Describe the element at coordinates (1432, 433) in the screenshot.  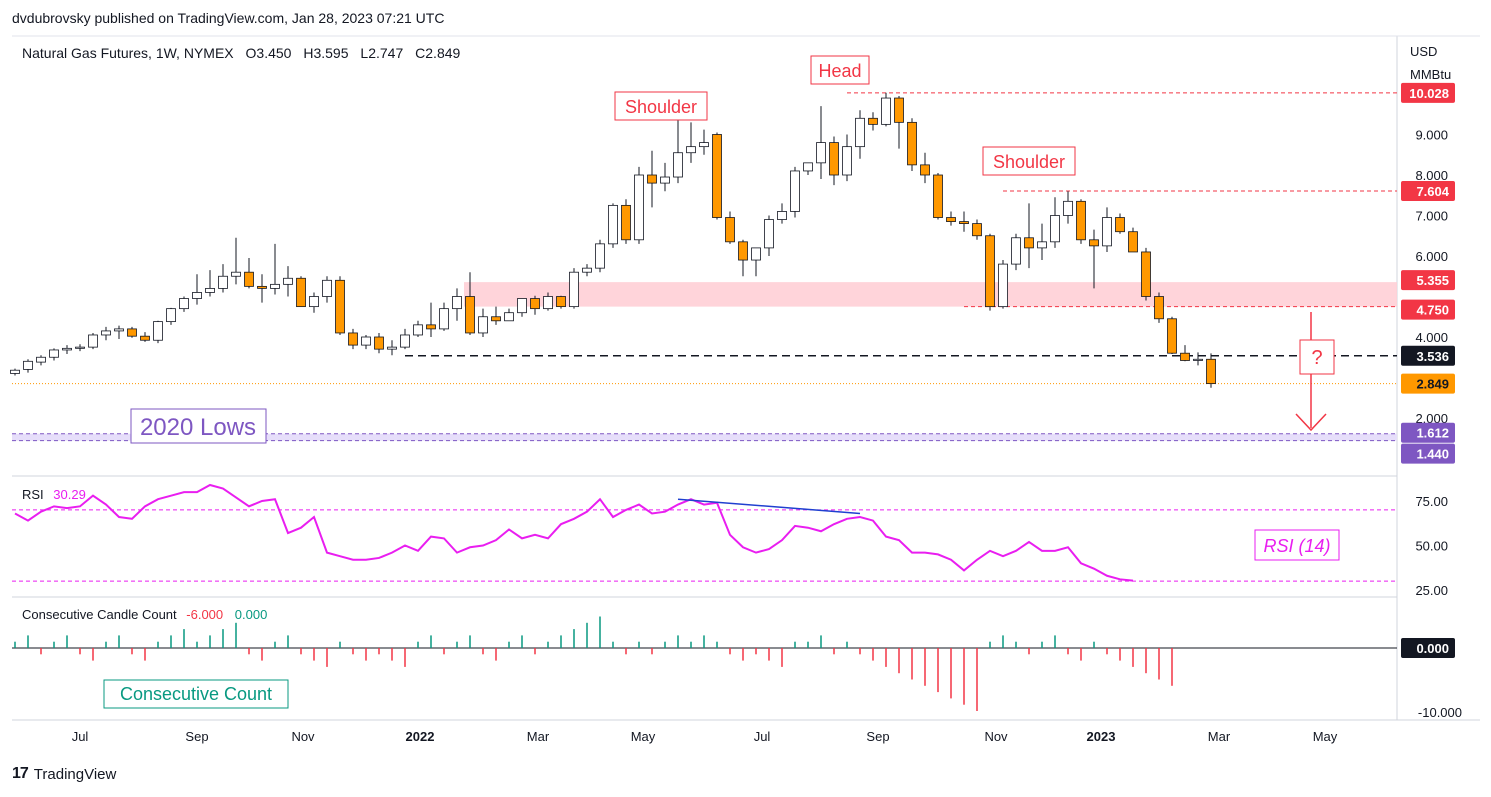
I see `price-badge-text: 1.612` at that location.